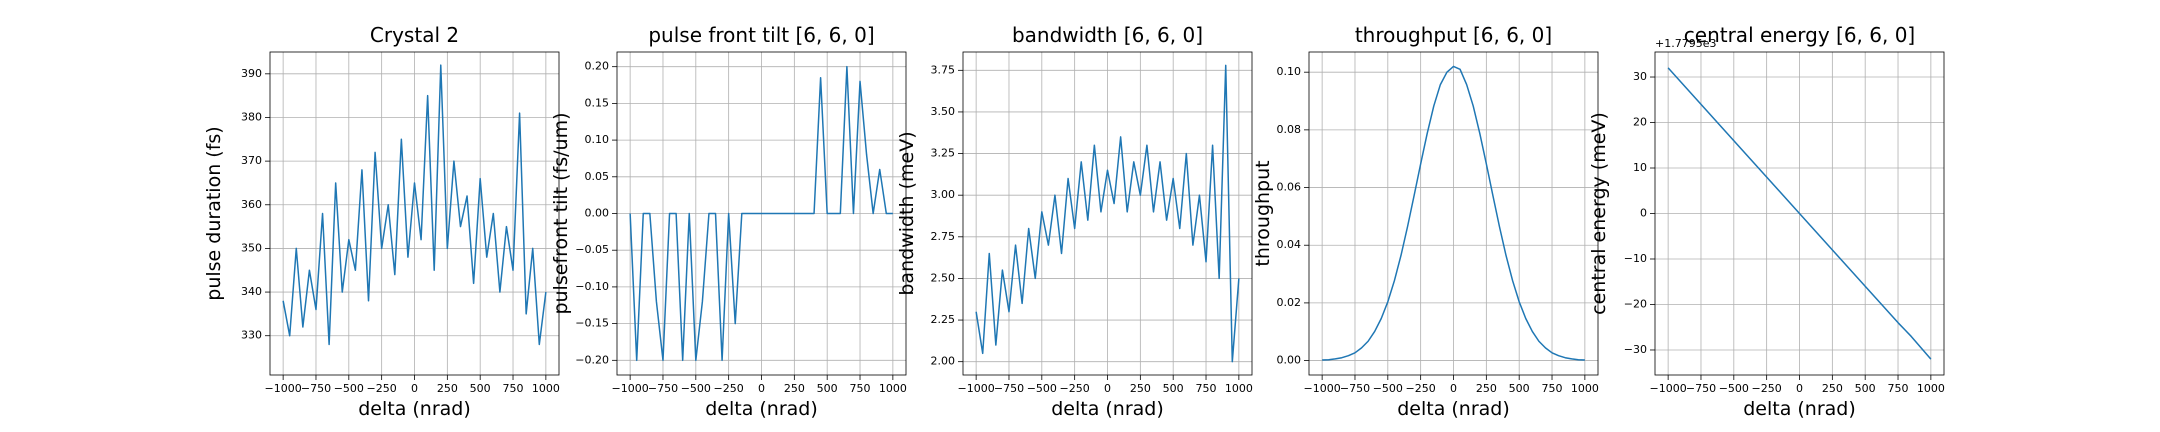 Image resolution: width=2160 pixels, height=432 pixels. What do you see at coordinates (592, 323) in the screenshot?
I see `y-tick-label: −0.15` at bounding box center [592, 323].